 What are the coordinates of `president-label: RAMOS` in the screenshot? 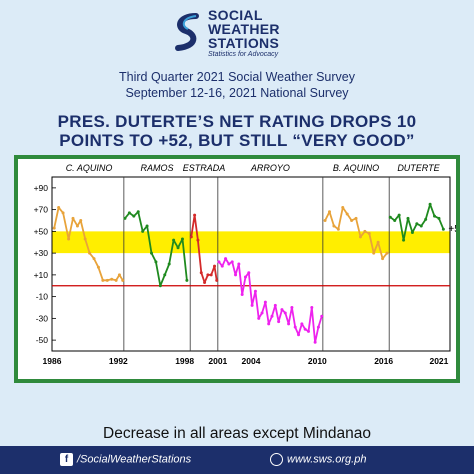 It's located at (157, 168).